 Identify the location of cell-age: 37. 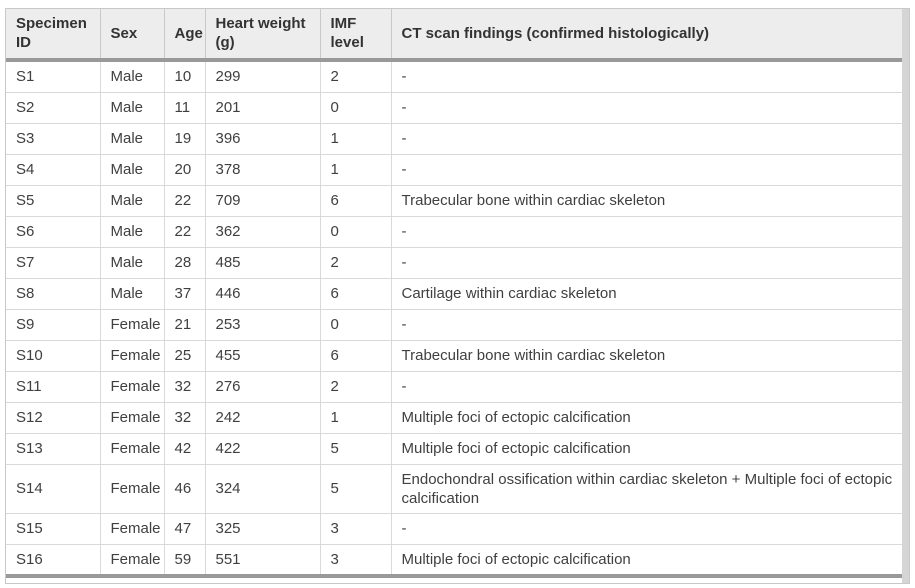
(185, 294).